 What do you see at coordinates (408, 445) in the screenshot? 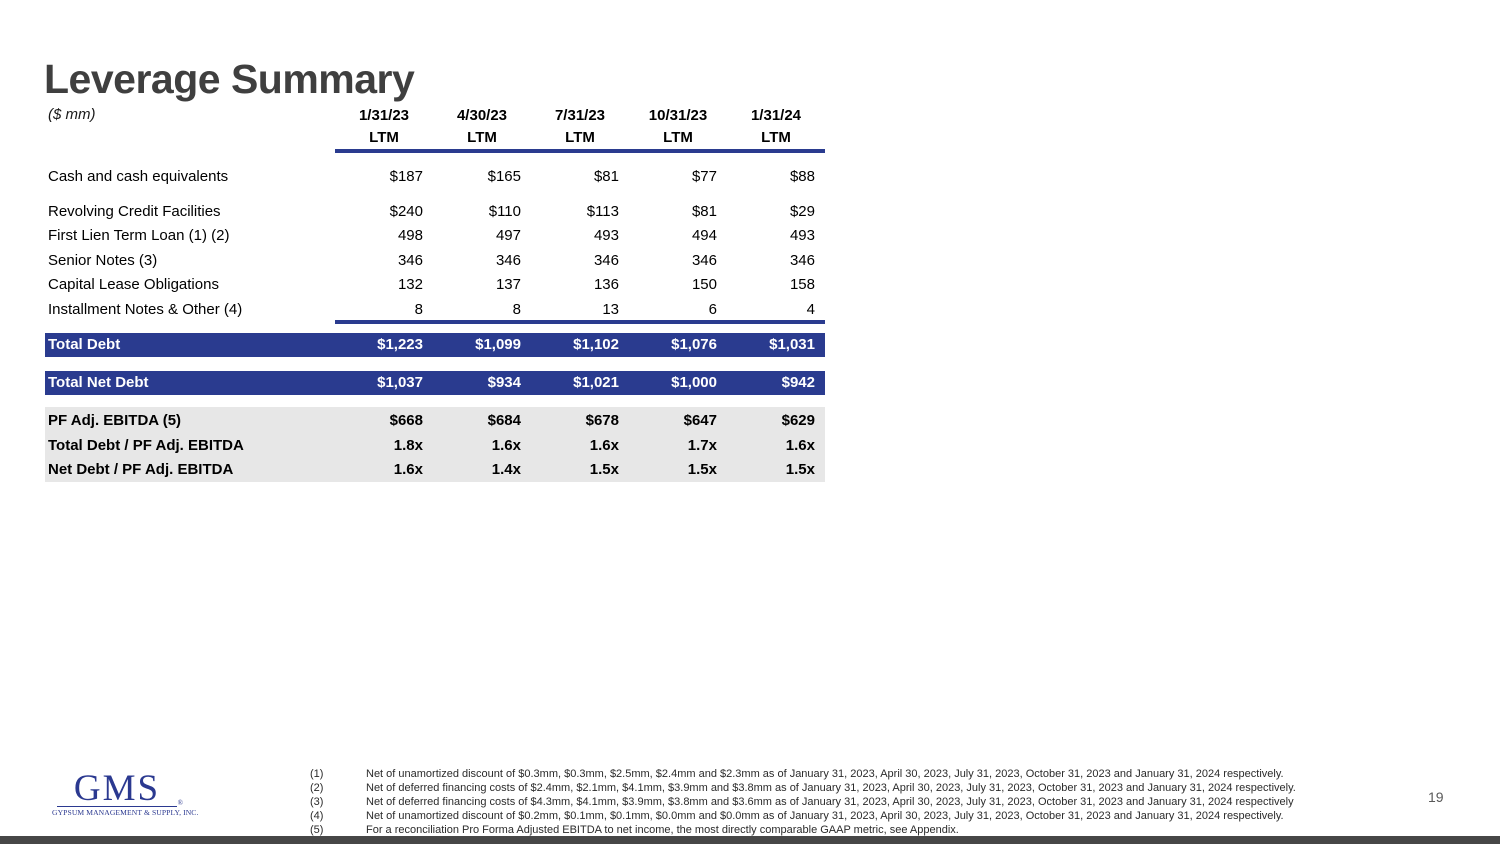
I see `cell-value: 1.8x` at bounding box center [408, 445].